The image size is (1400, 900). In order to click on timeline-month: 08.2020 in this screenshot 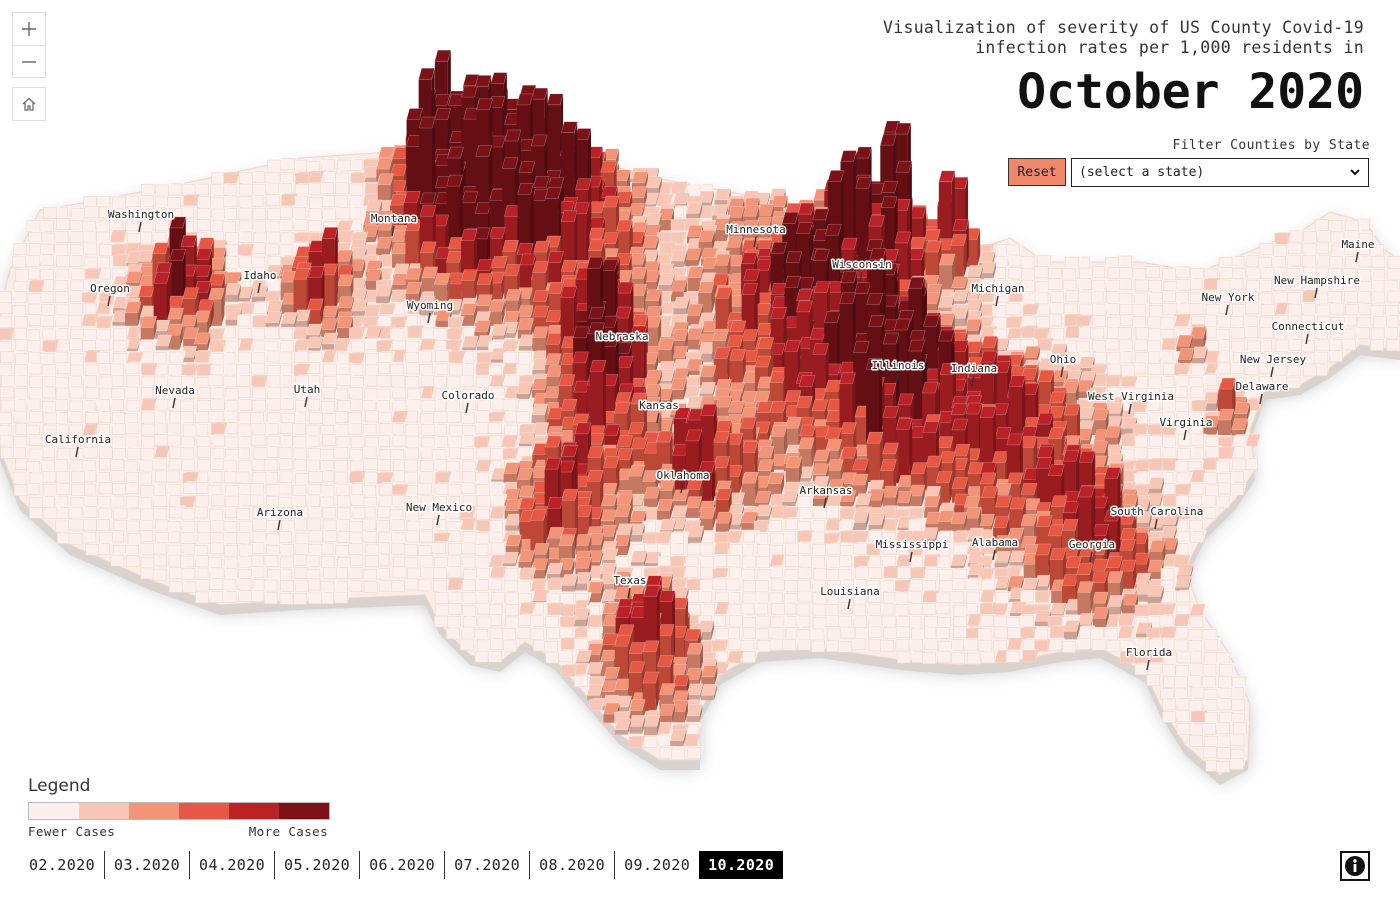, I will do `click(571, 865)`.